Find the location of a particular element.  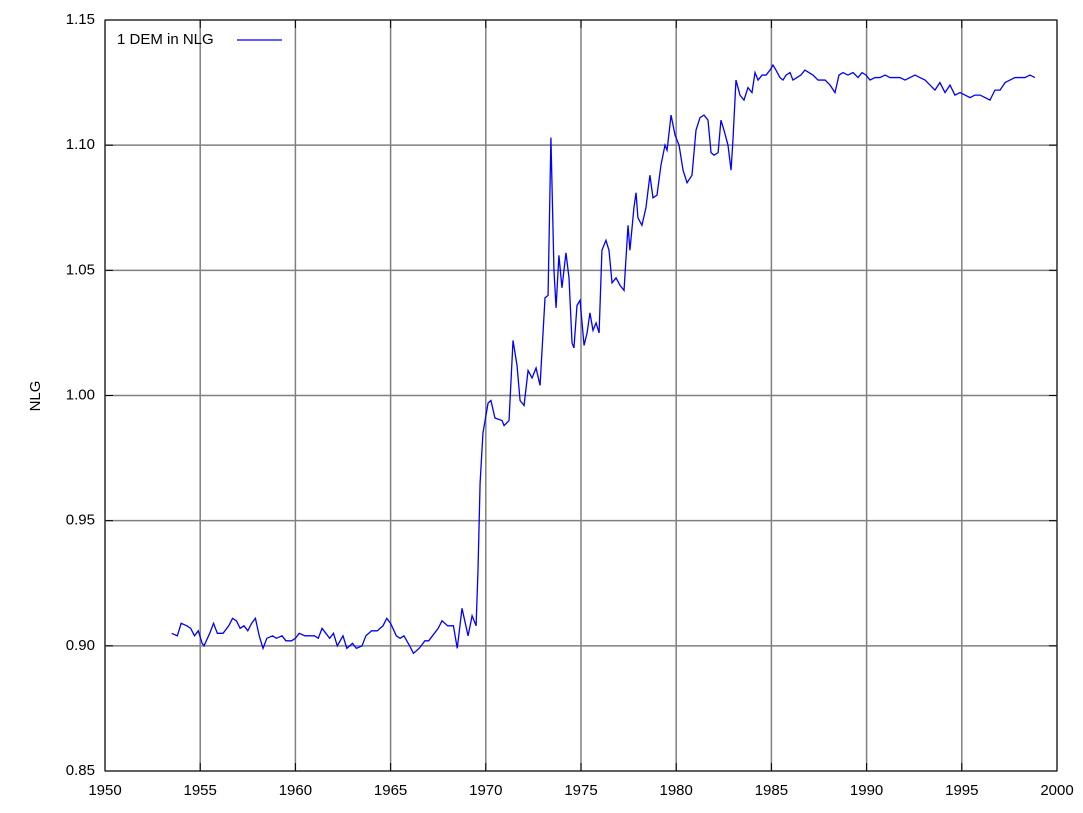

y-tick-label: 0.85 is located at coordinates (80, 770).